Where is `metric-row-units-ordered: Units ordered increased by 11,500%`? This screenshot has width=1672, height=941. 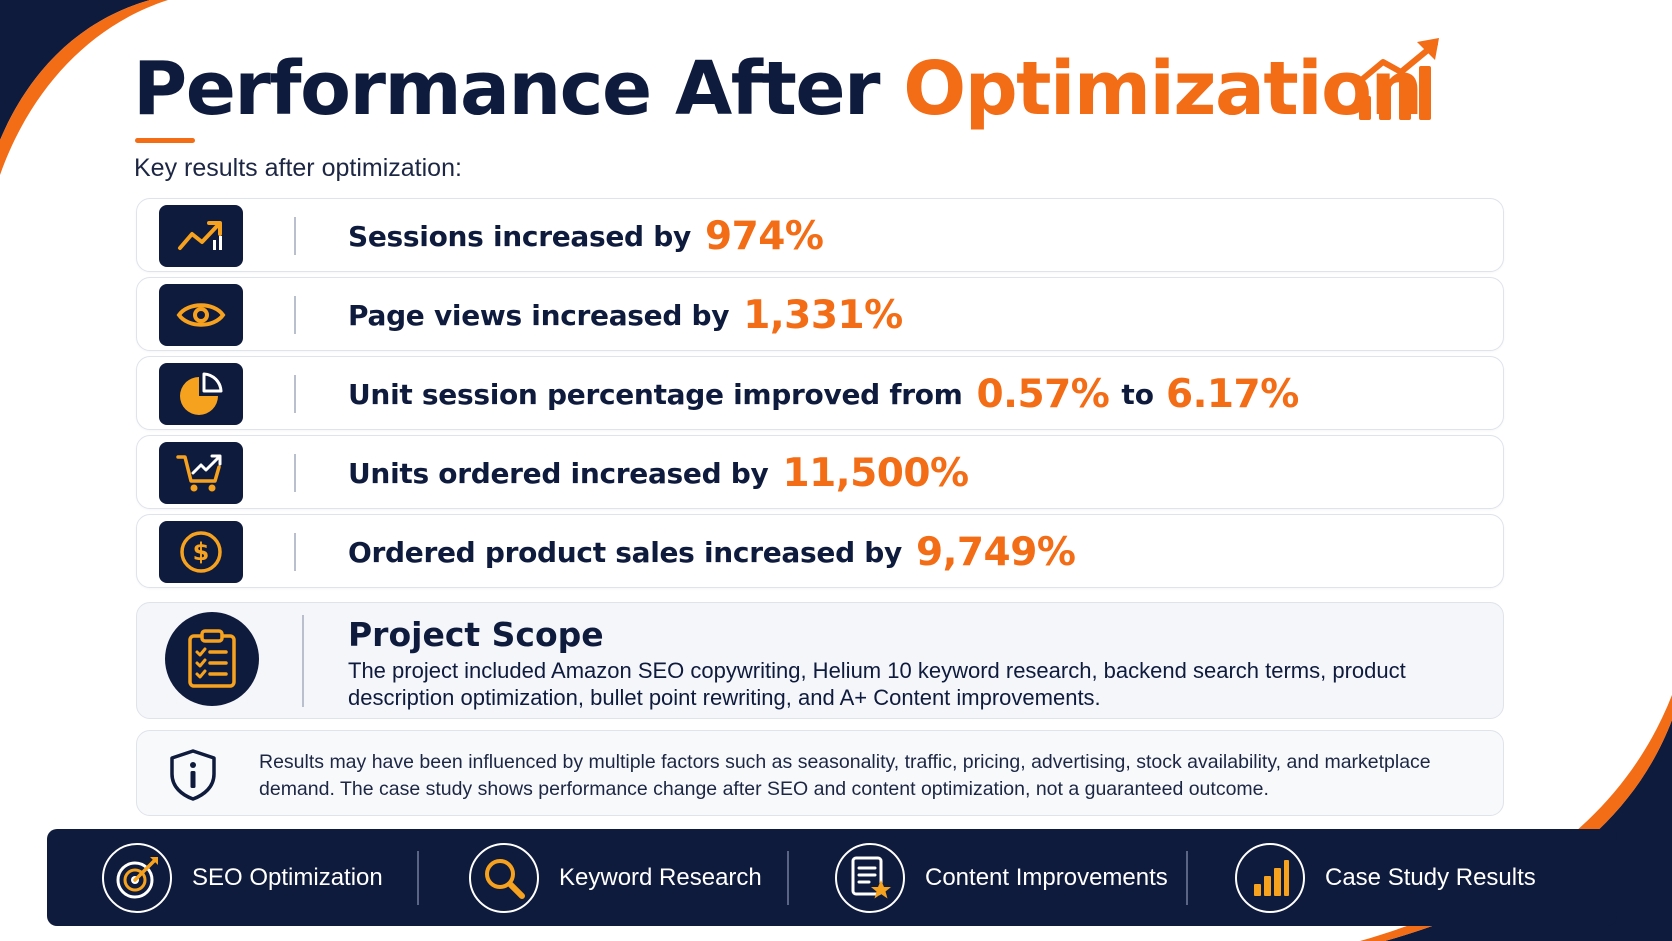
metric-row-units-ordered: Units ordered increased by 11,500% is located at coordinates (820, 472).